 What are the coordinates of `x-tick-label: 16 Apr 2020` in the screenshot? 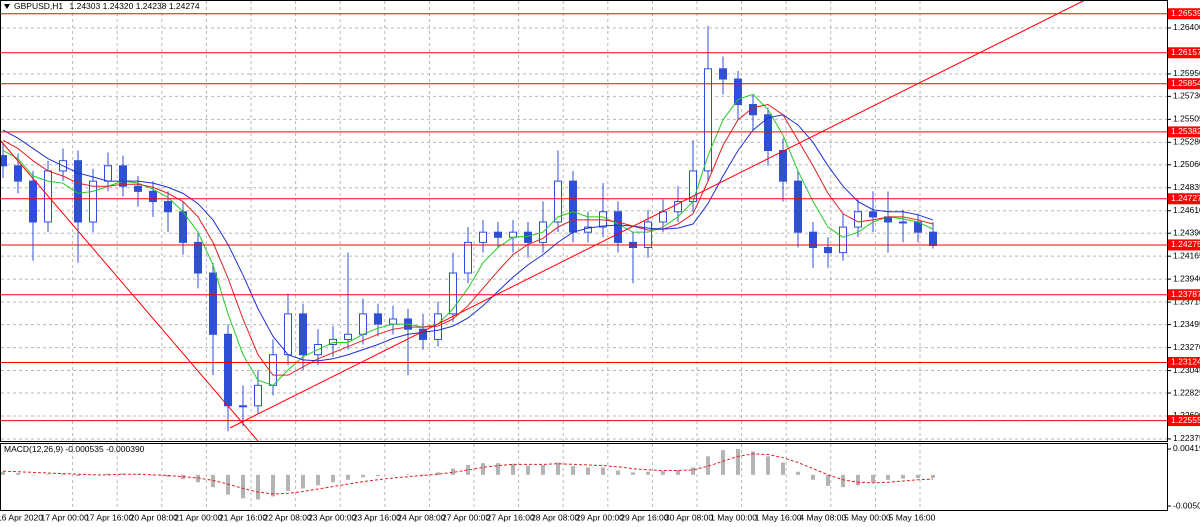 It's located at (21, 517).